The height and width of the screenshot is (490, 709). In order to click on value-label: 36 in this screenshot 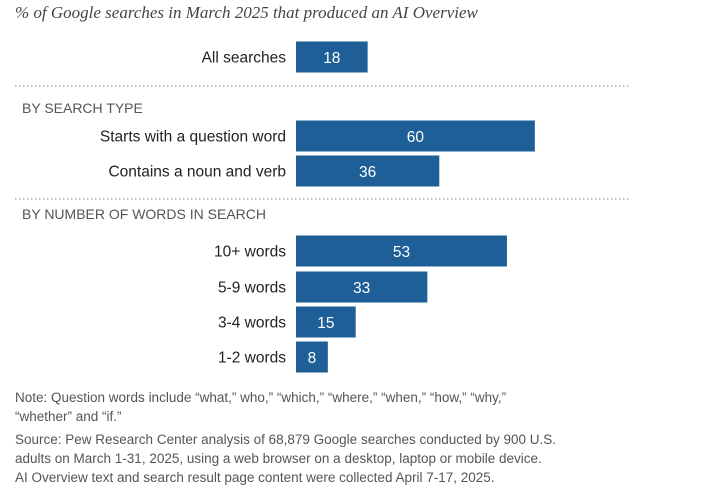, I will do `click(367, 172)`.